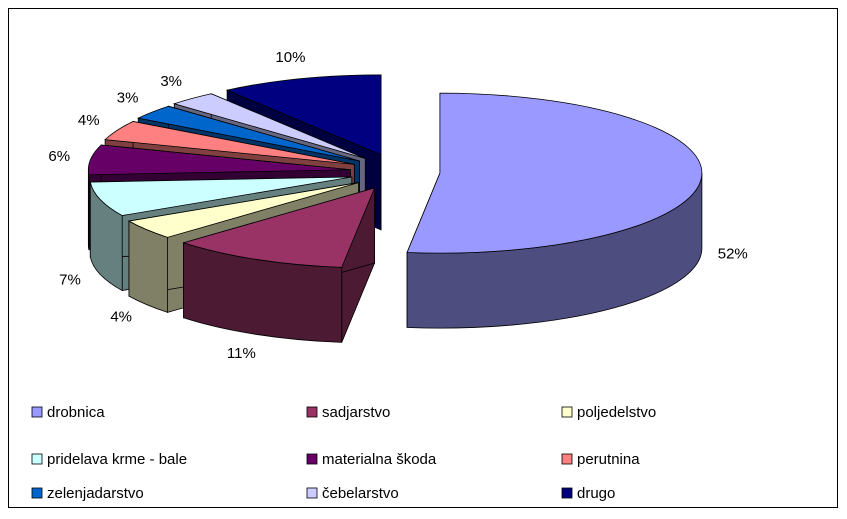 The width and height of the screenshot is (847, 519). What do you see at coordinates (356, 412) in the screenshot?
I see `legend-label: sadjarstvo` at bounding box center [356, 412].